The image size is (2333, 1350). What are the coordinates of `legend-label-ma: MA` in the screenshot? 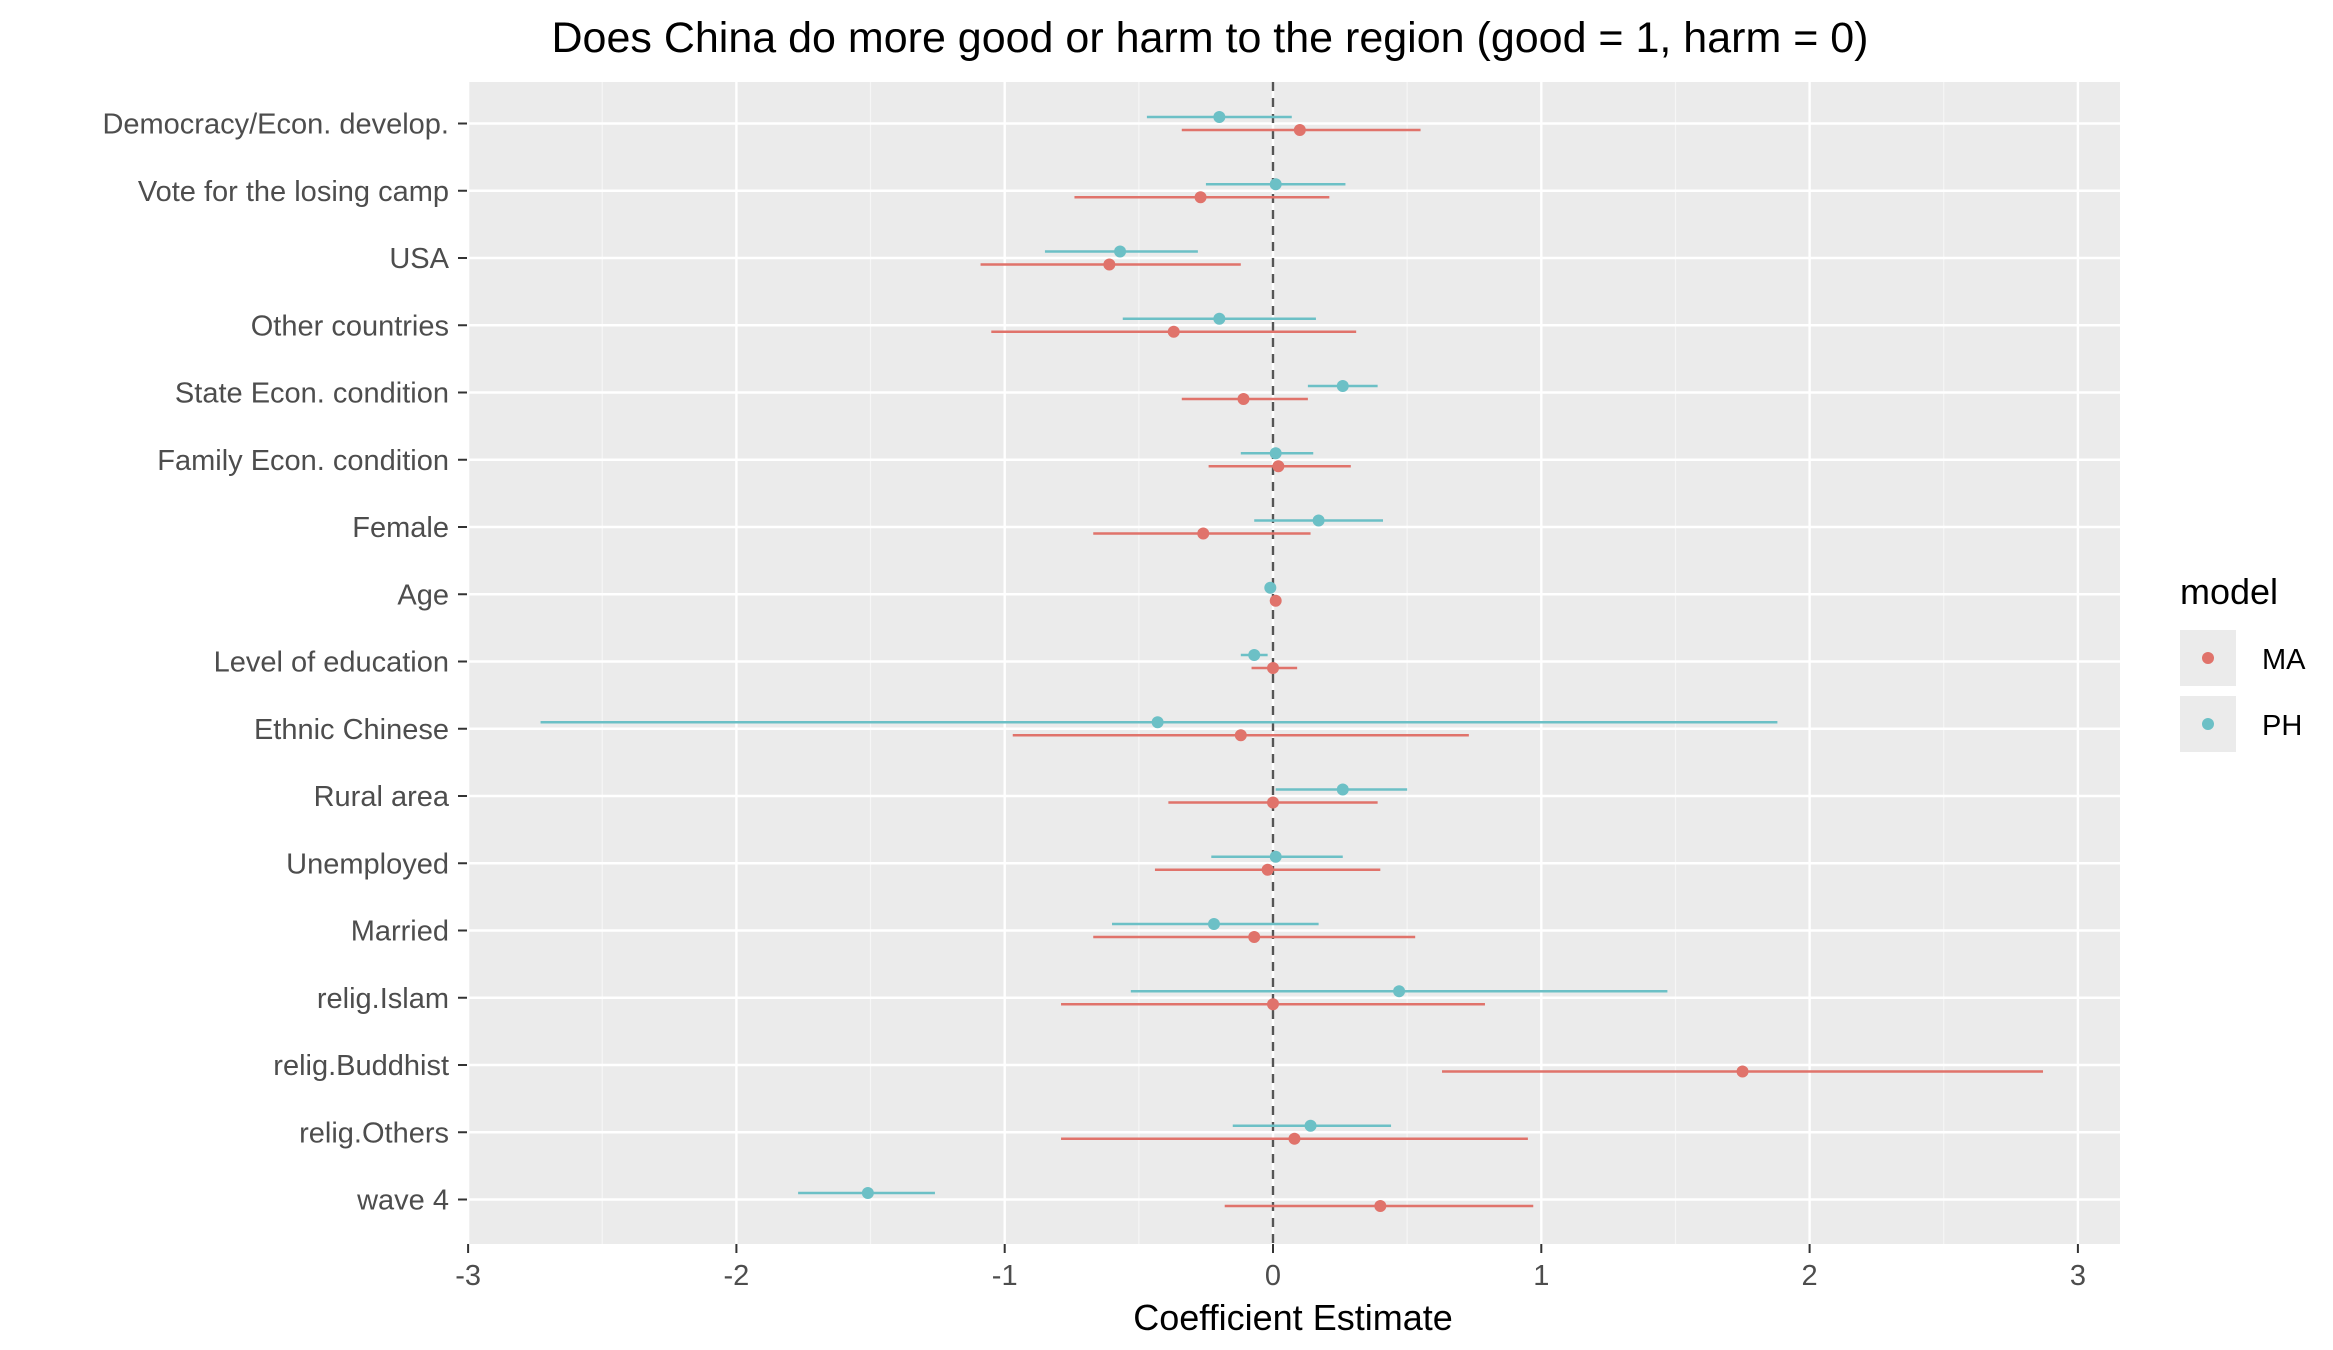 It's located at (2284, 660).